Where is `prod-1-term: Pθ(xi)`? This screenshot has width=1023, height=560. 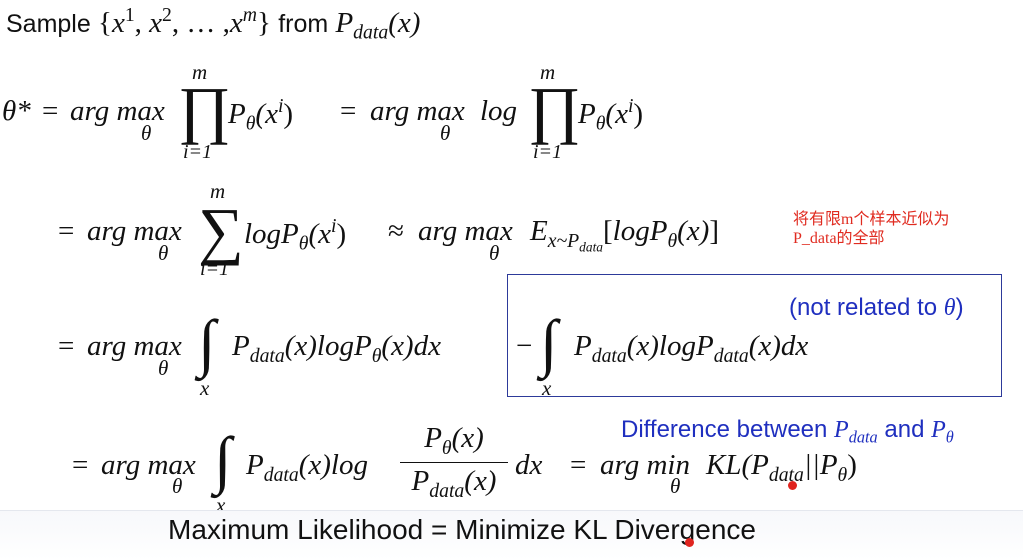
prod-1-term: Pθ(xi) is located at coordinates (261, 115).